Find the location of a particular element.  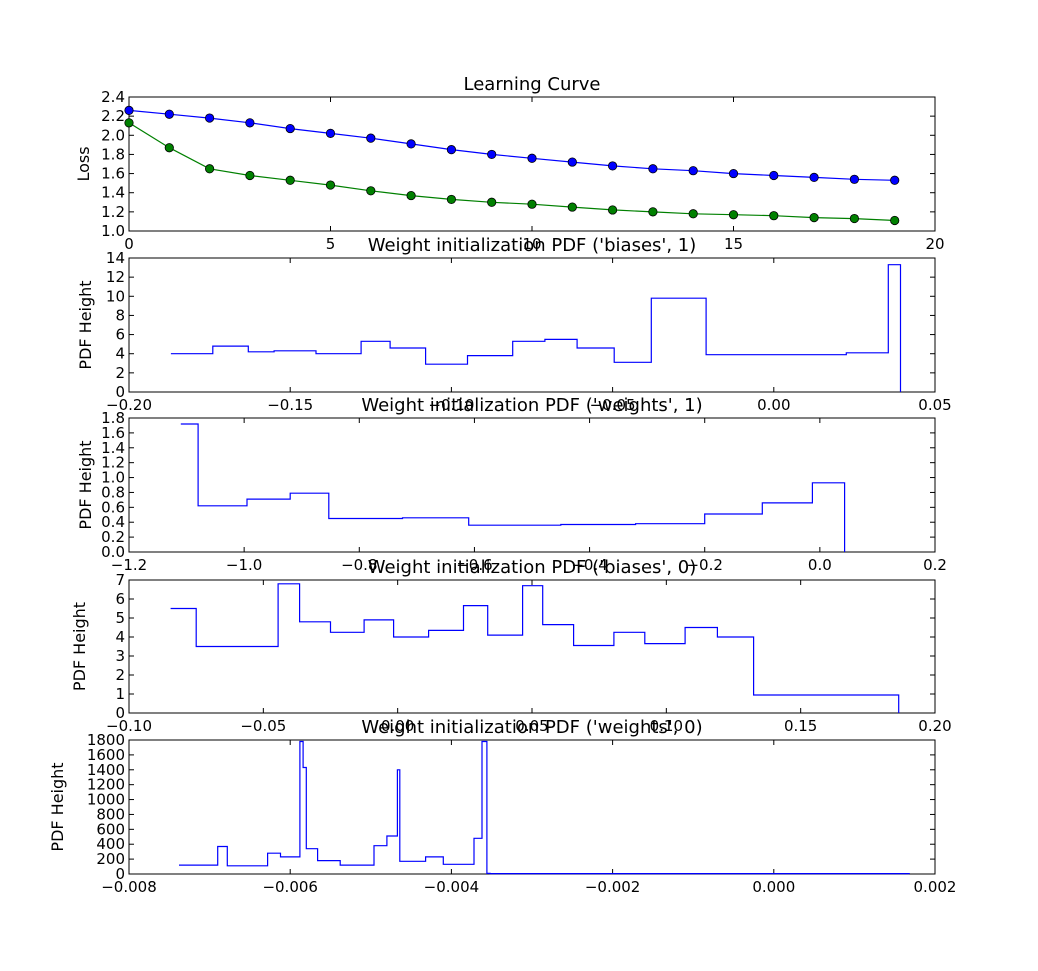

x-tick-label: 0.10 is located at coordinates (666, 726).